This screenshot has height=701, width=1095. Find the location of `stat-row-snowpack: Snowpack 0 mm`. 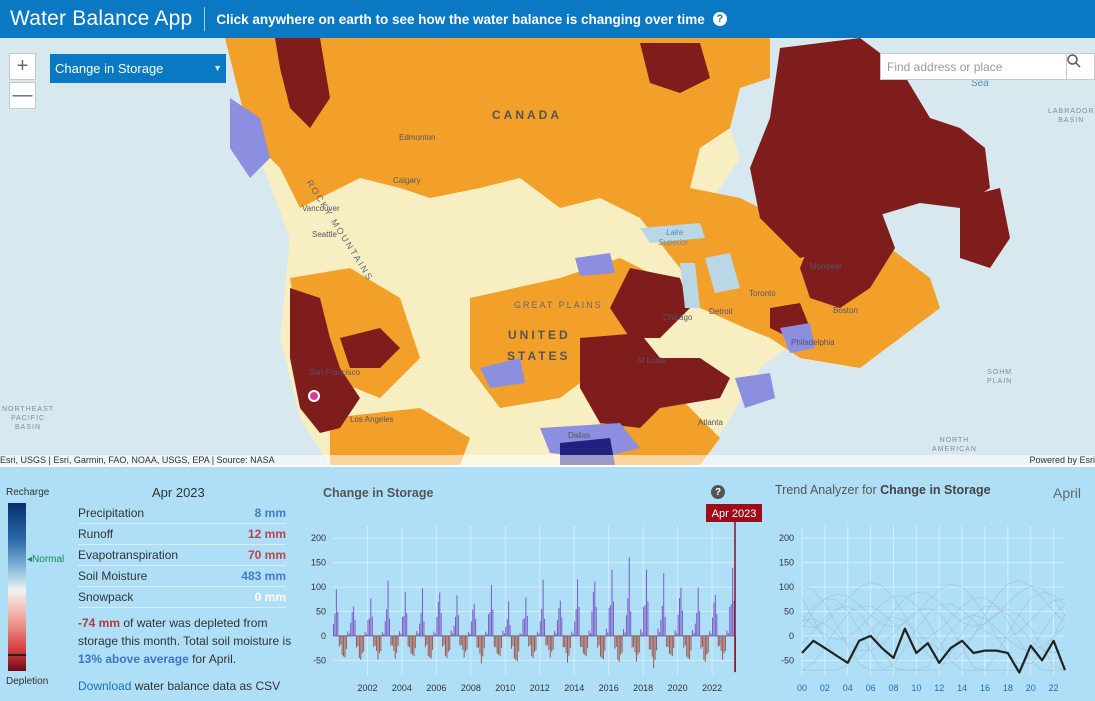

stat-row-snowpack: Snowpack 0 mm is located at coordinates (182, 597).